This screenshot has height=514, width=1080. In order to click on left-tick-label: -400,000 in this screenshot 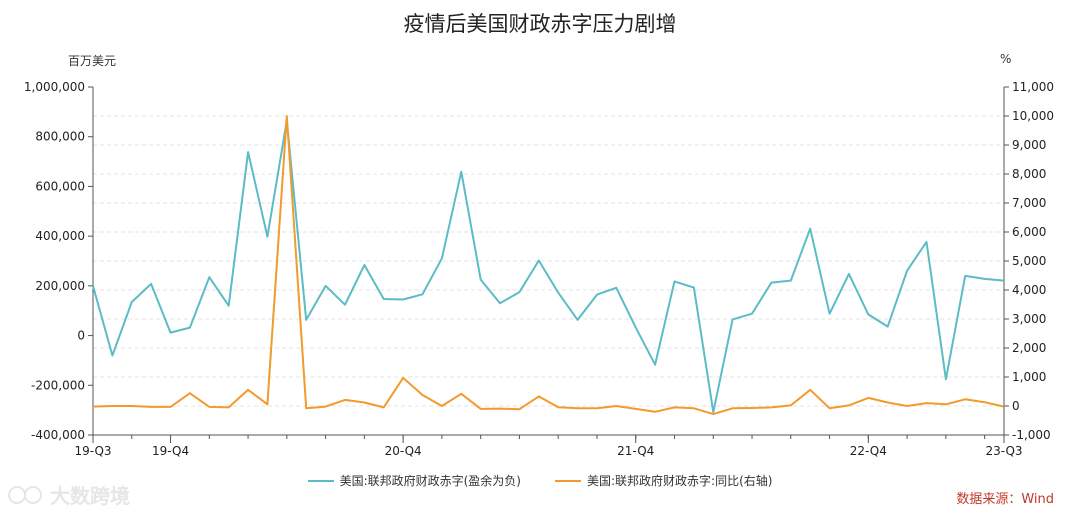, I will do `click(58, 435)`.